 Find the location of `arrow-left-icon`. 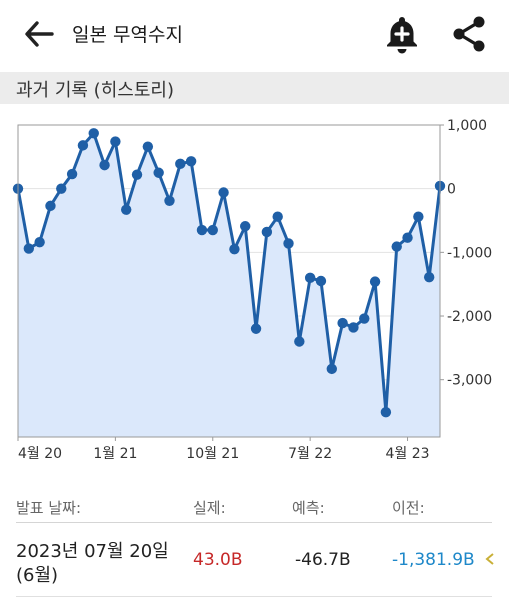

arrow-left-icon is located at coordinates (40, 34).